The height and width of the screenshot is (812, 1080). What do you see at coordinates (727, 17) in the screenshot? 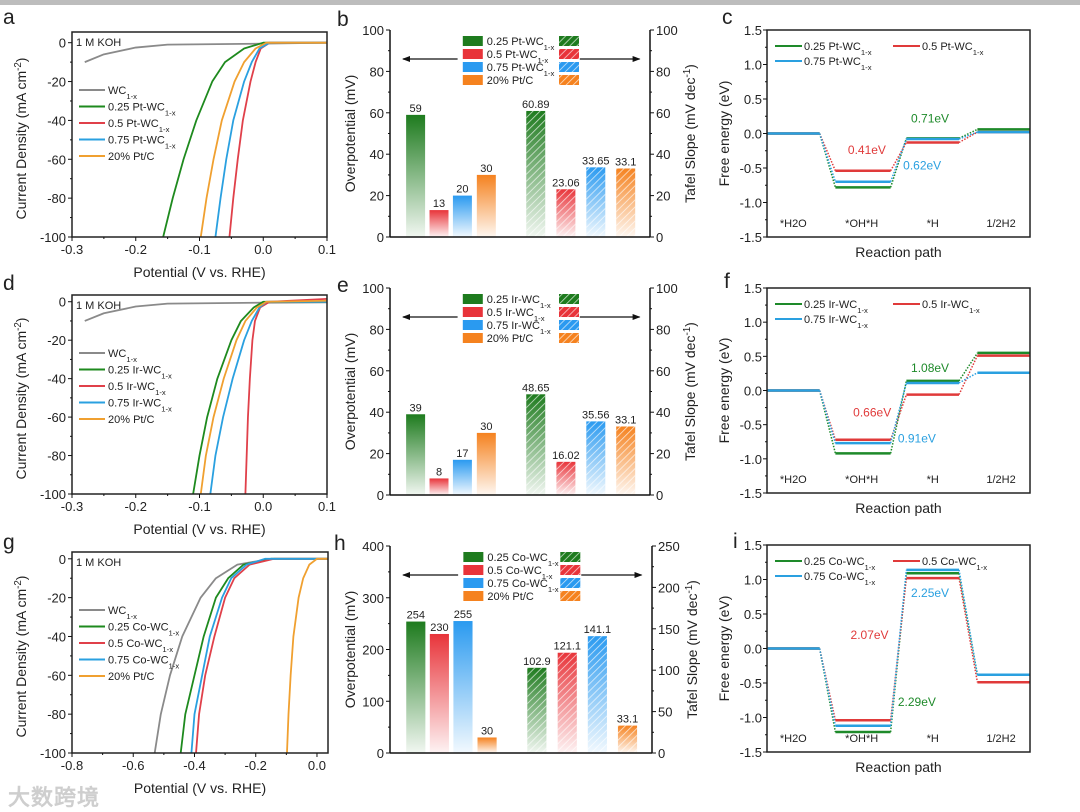
I see `panel-letter: c` at bounding box center [727, 17].